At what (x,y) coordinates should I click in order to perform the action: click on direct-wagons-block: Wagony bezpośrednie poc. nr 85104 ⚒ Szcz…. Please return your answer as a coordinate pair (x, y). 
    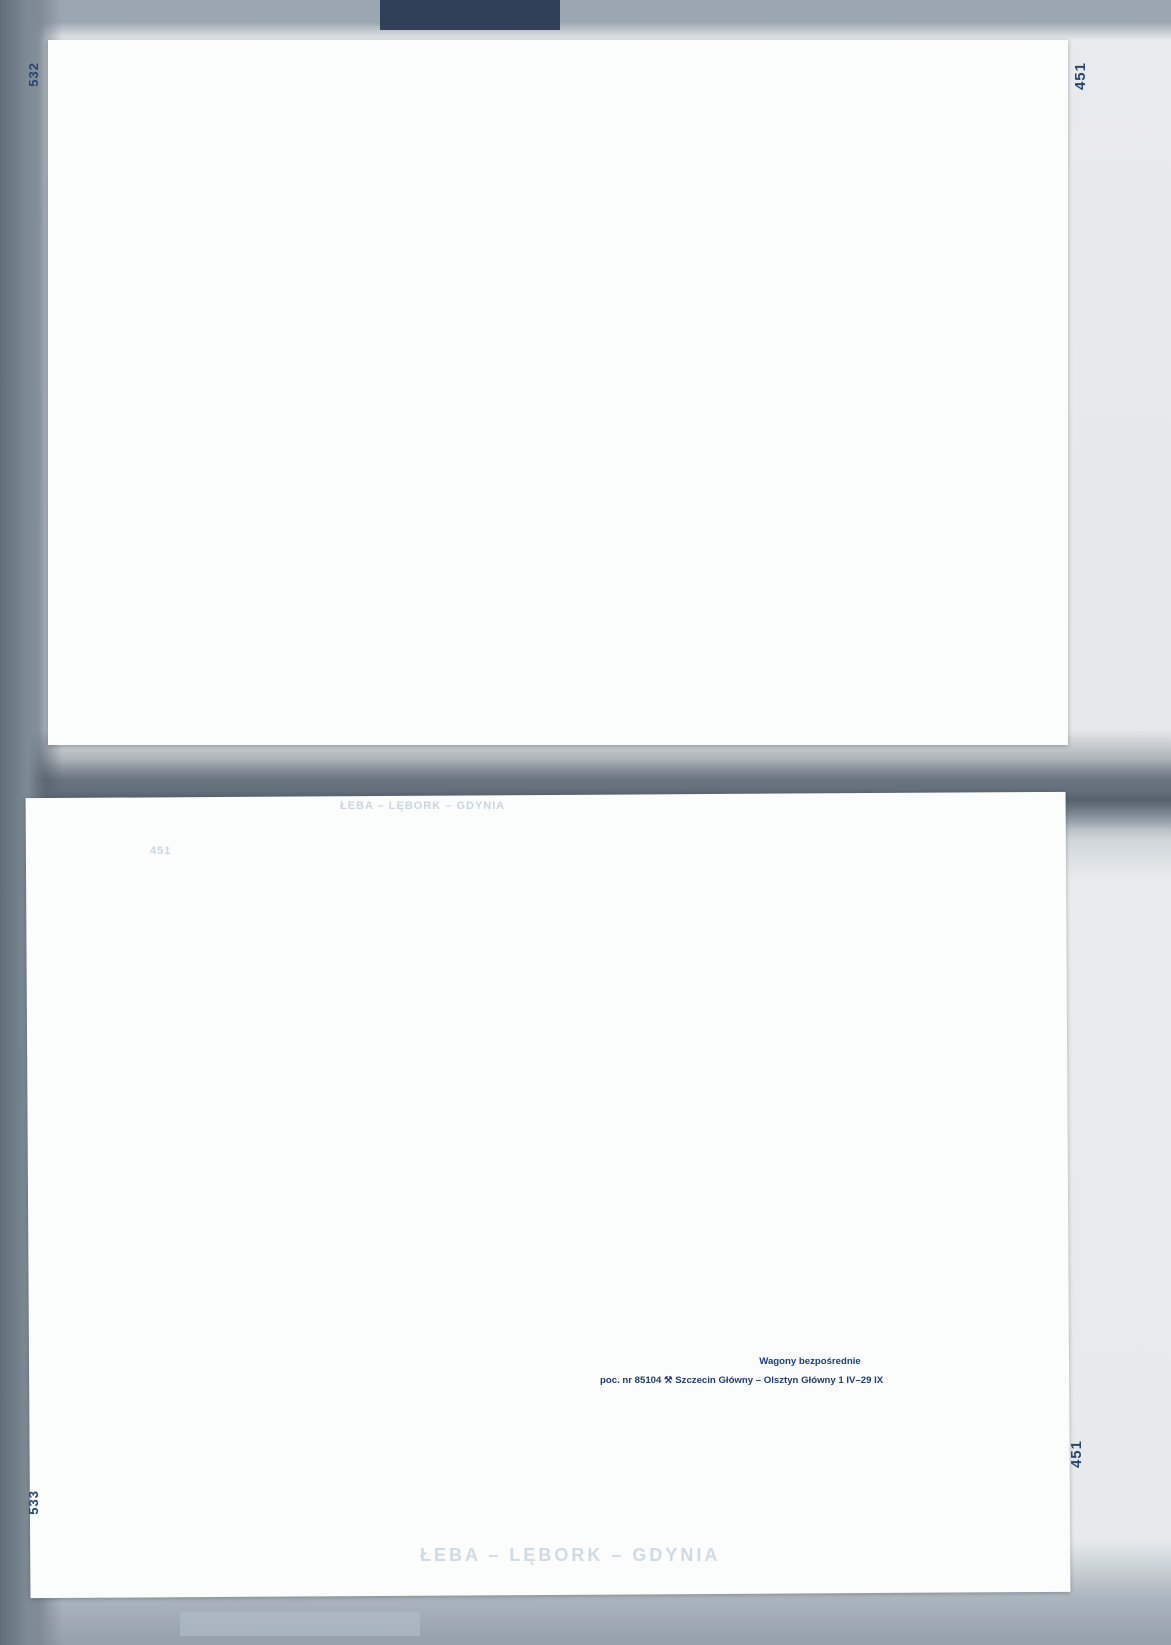
    Looking at the image, I should click on (810, 1372).